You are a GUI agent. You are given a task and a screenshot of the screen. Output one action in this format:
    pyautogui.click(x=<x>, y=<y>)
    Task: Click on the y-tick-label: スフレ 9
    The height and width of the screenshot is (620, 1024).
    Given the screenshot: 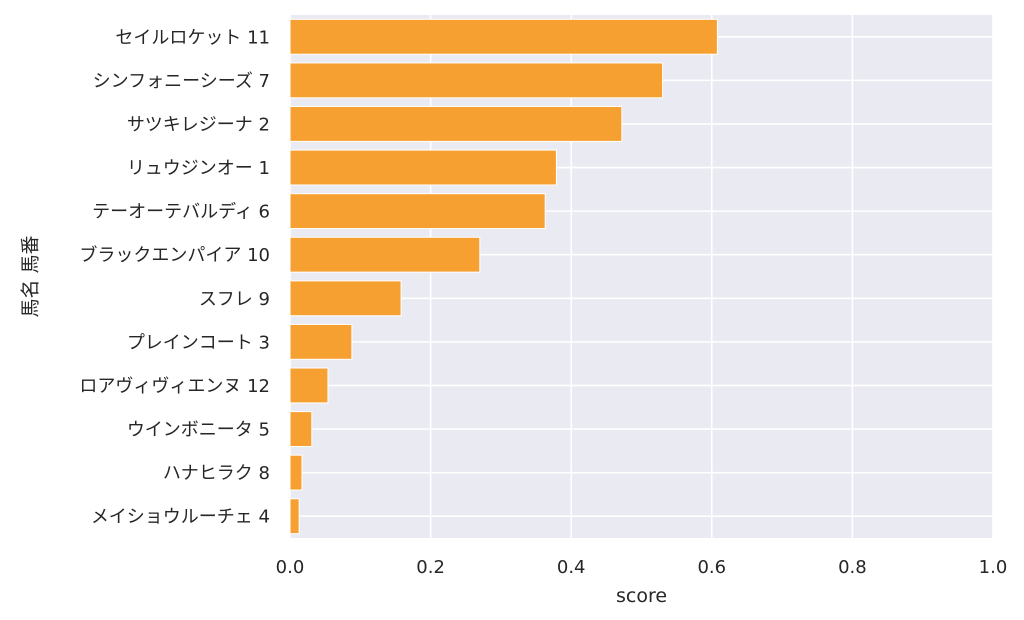 What is the action you would take?
    pyautogui.click(x=234, y=299)
    